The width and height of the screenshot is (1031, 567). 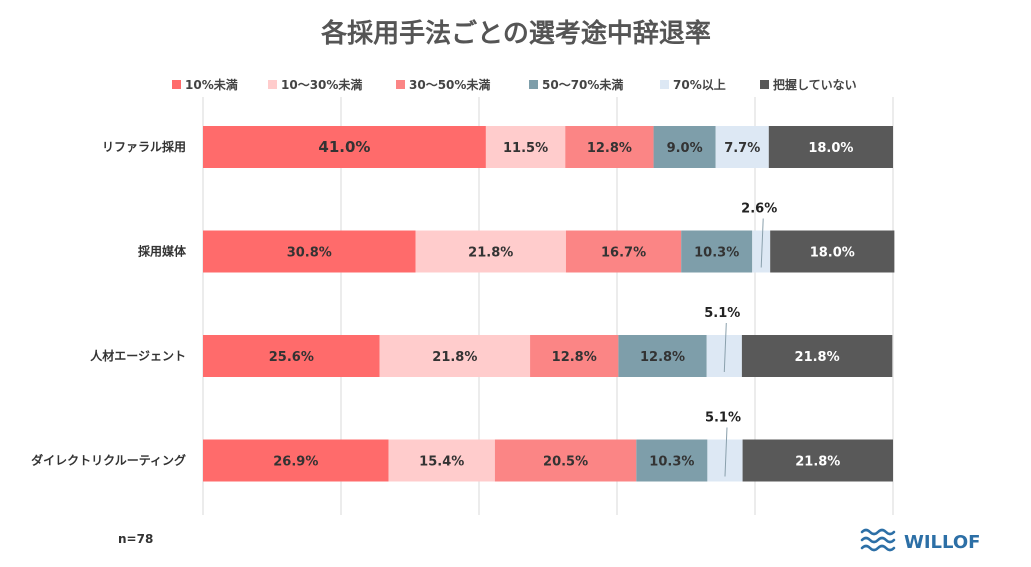 I want to click on legend-entry: 30～50%未満, so click(x=449, y=84).